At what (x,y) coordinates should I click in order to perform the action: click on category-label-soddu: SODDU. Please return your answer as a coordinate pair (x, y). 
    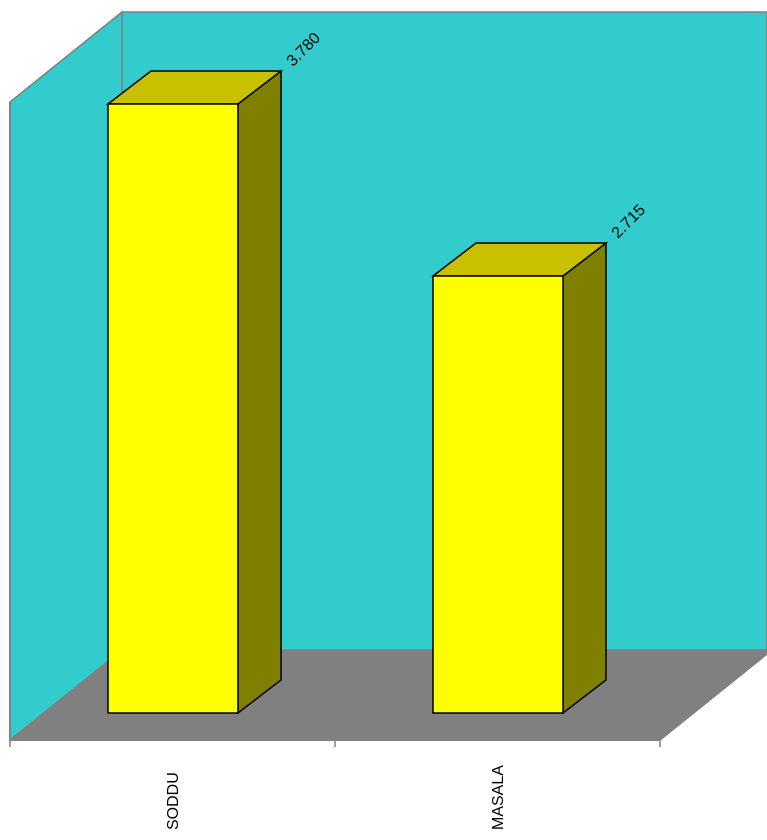
    Looking at the image, I should click on (173, 801).